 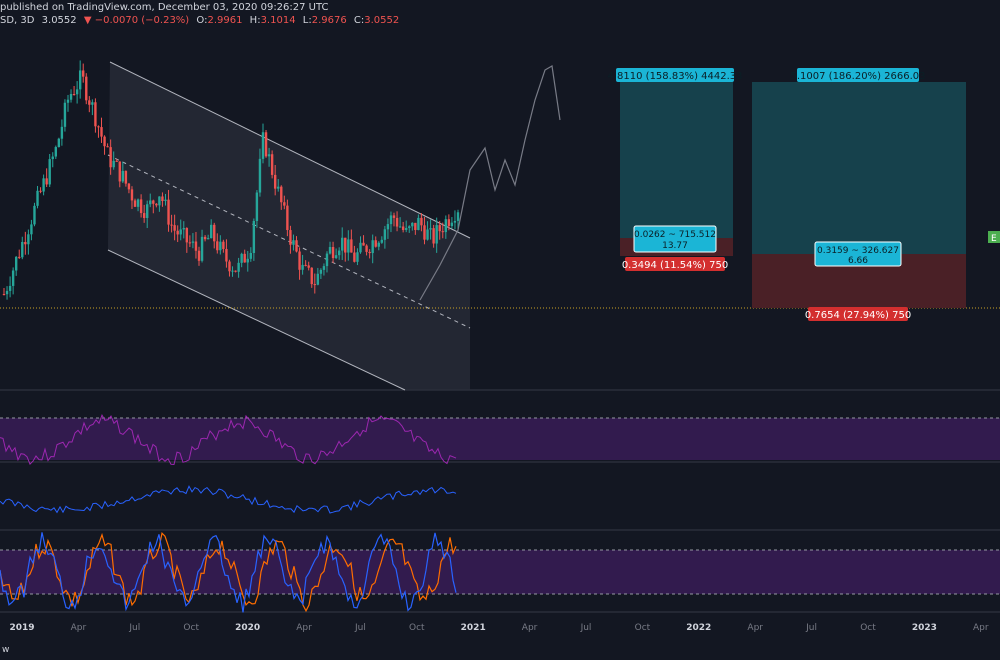 I want to click on channel-mid-line, so click(x=289, y=241).